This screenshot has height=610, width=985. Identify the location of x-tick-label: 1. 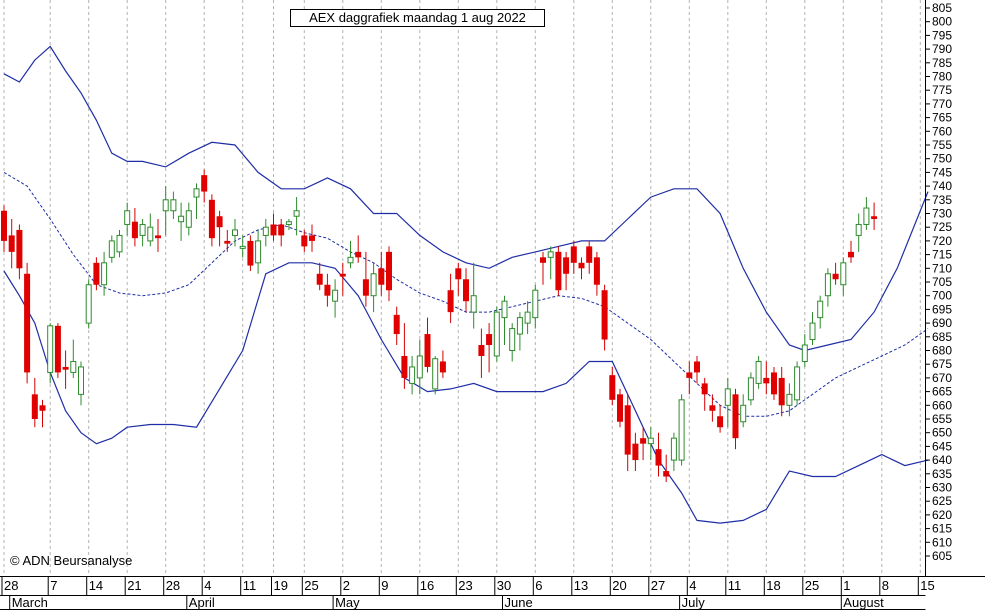
(846, 585).